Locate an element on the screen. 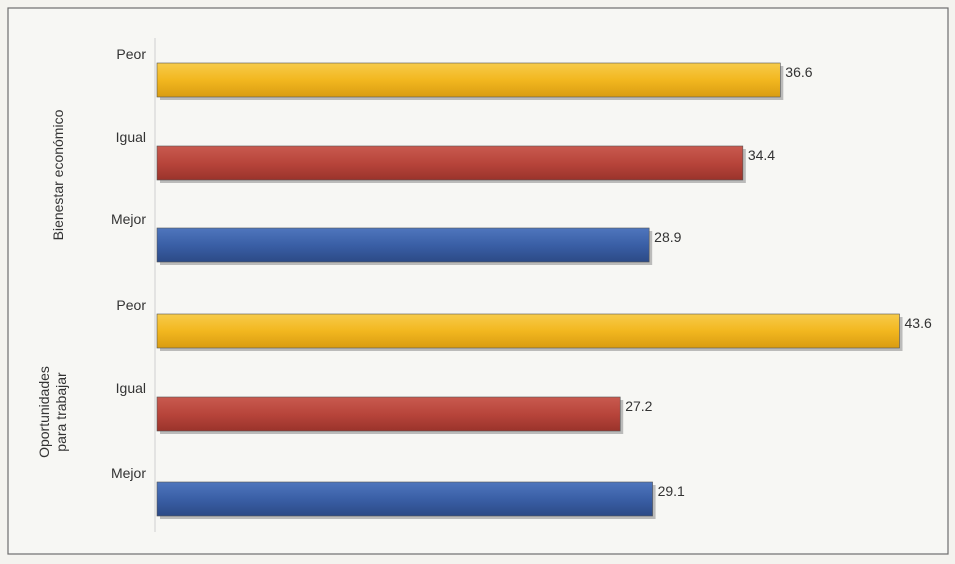 The width and height of the screenshot is (955, 564). value-label: 29.1 is located at coordinates (671, 491).